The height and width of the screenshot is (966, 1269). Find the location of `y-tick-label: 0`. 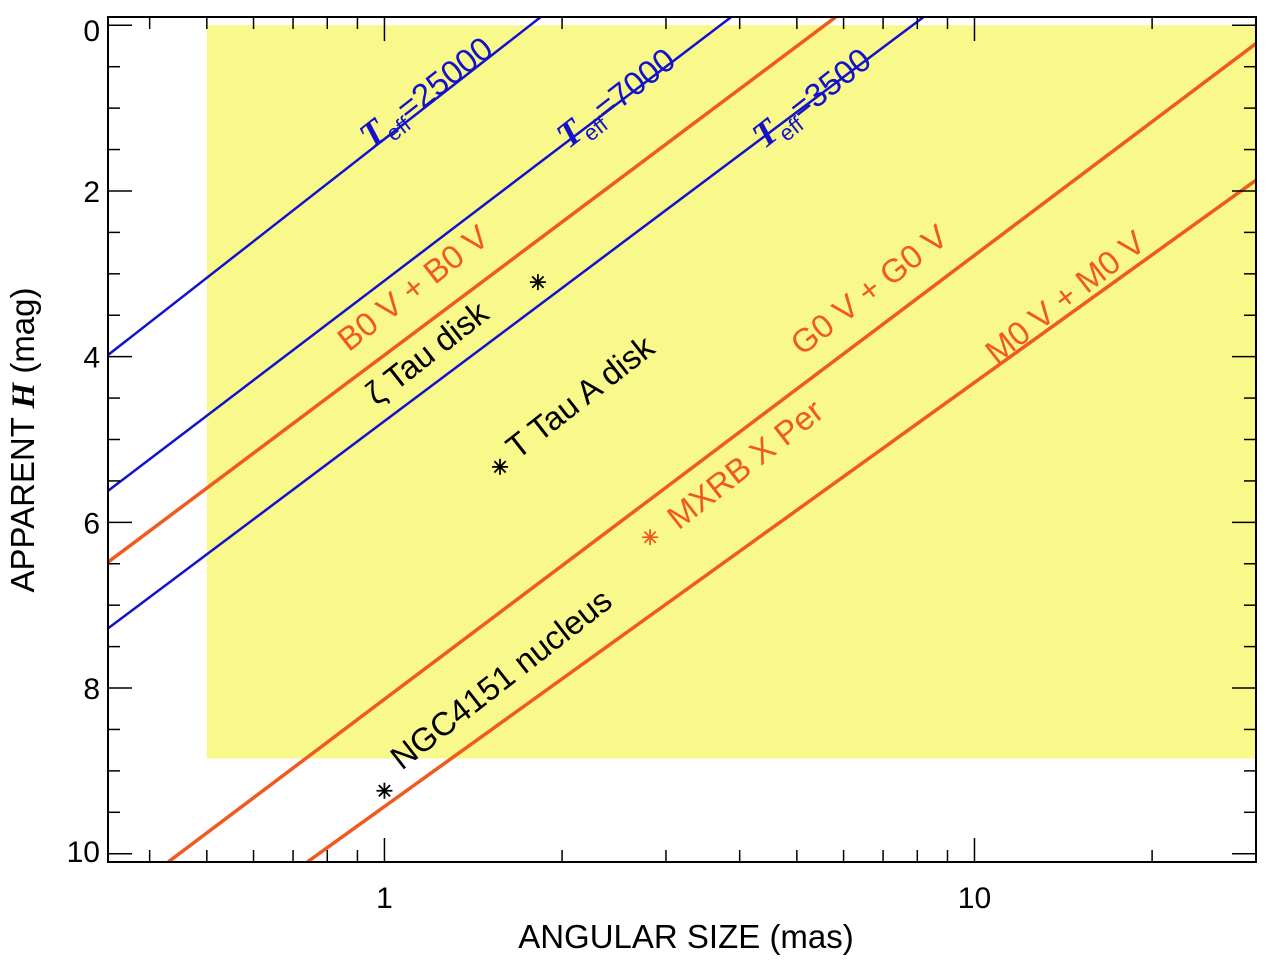

y-tick-label: 0 is located at coordinates (91, 31).